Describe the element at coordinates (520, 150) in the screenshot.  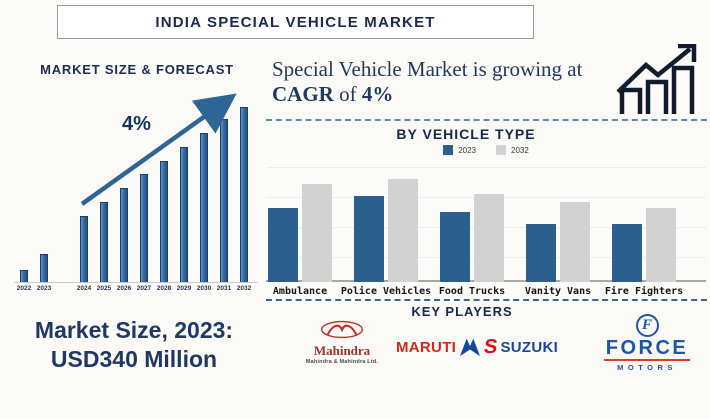
I see `legend-label: 2032` at that location.